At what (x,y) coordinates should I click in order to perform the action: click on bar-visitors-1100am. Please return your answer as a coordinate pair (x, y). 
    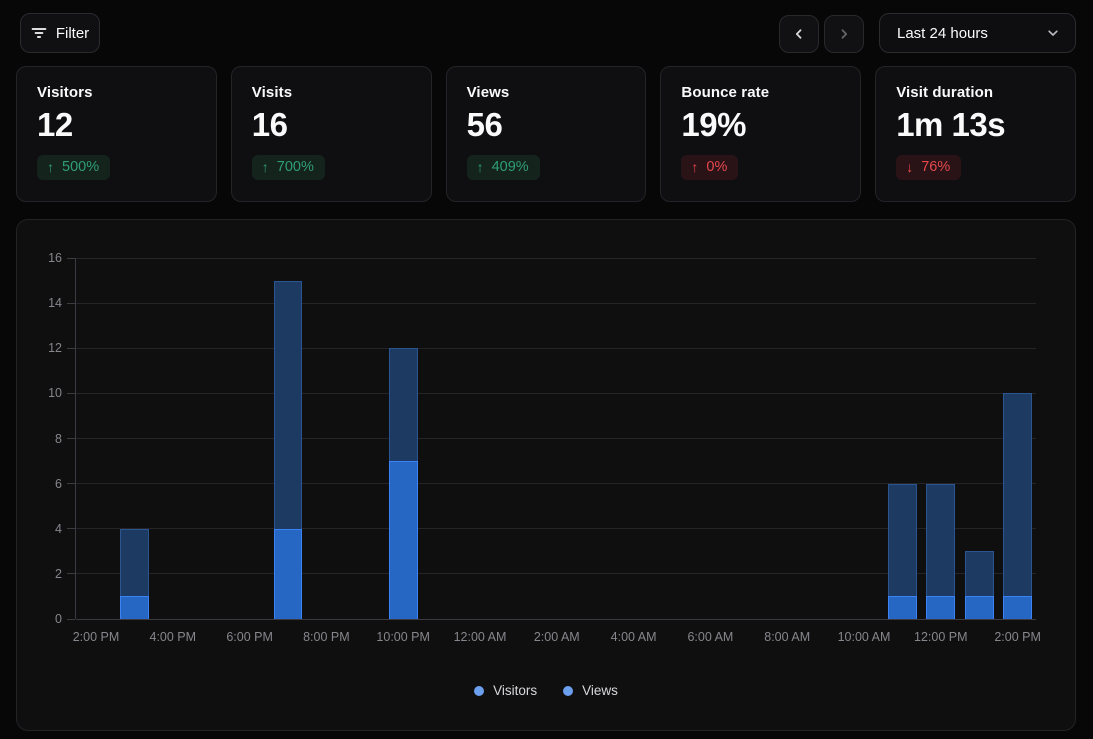
    Looking at the image, I should click on (902, 607).